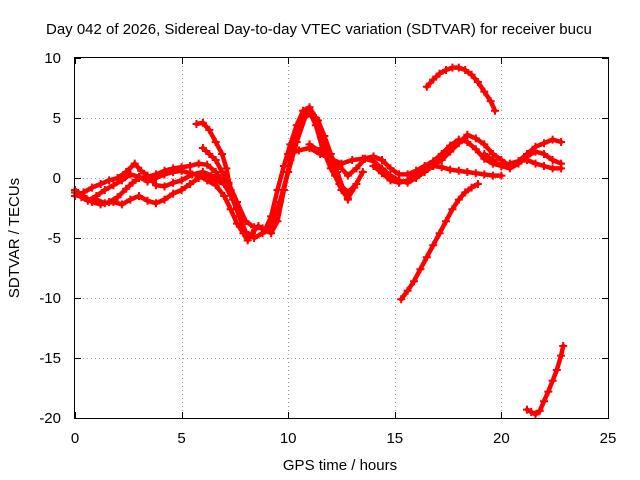 This screenshot has width=640, height=480. I want to click on series-s9, so click(437, 174).